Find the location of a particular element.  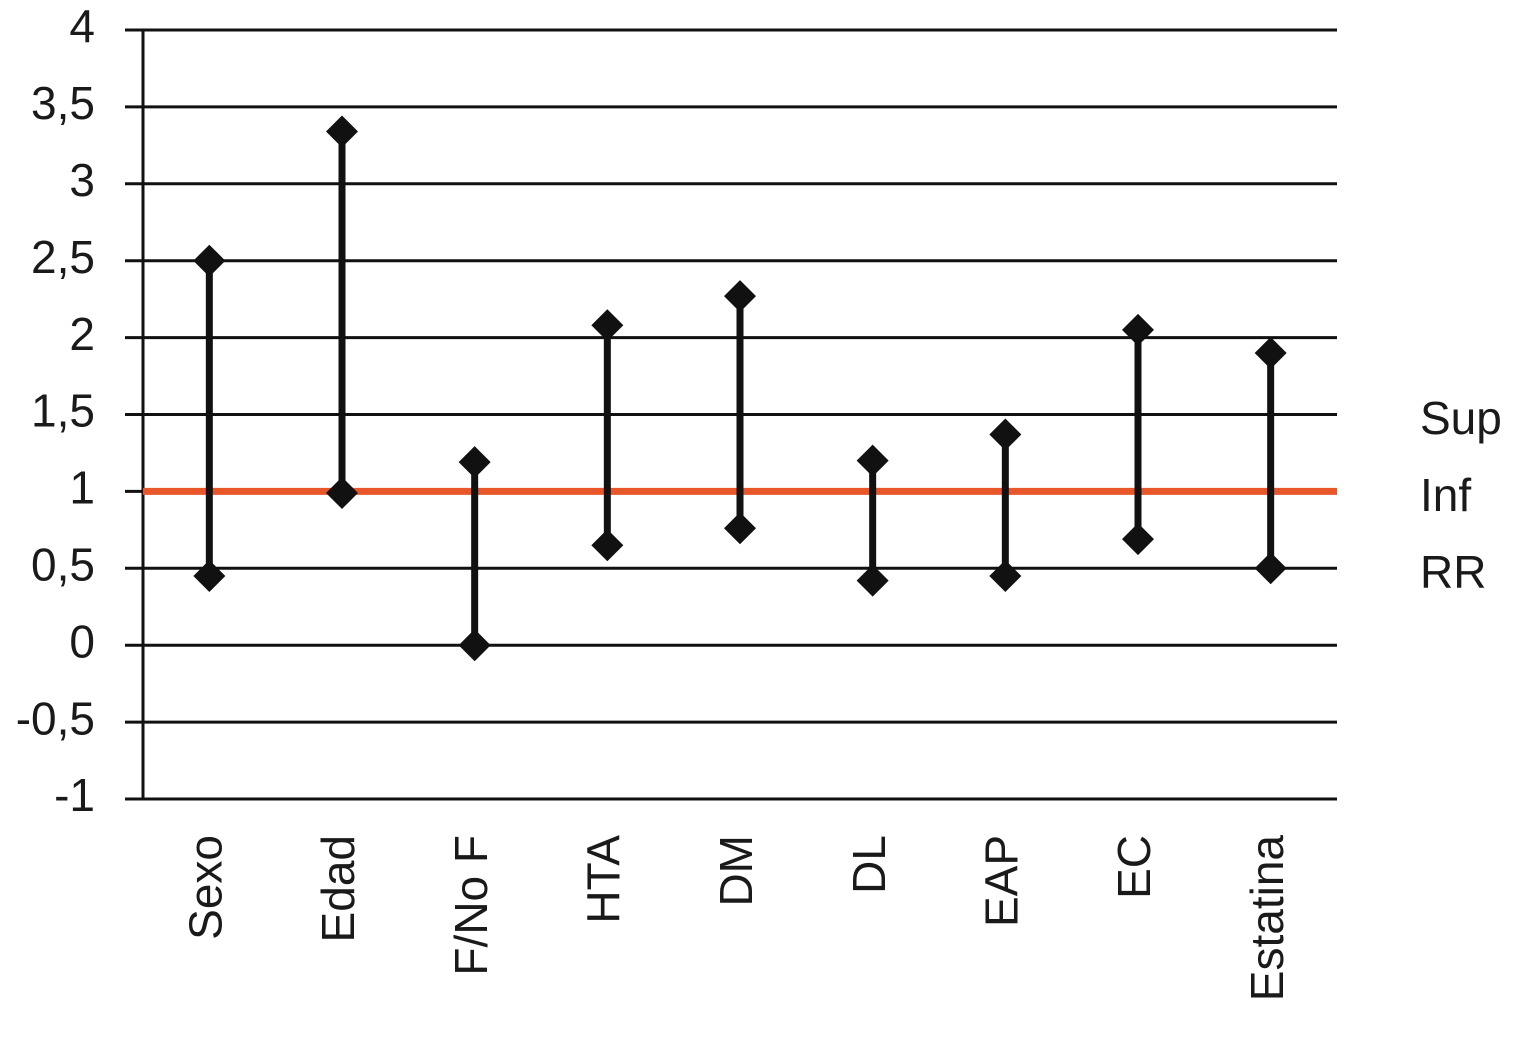

y-tick-label: 4 is located at coordinates (82, 26).